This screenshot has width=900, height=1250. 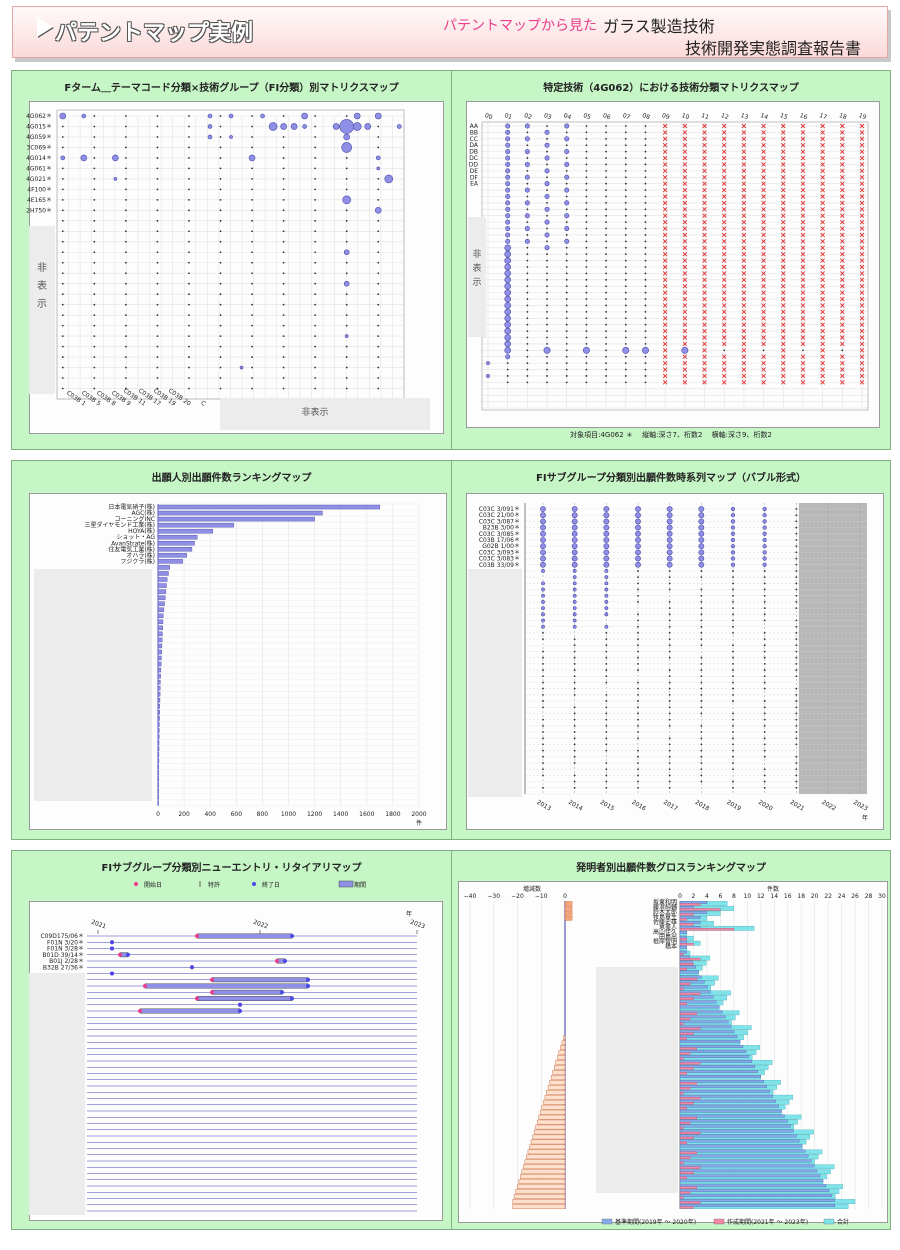 What do you see at coordinates (673, 264) in the screenshot?
I see `plot-area` at bounding box center [673, 264].